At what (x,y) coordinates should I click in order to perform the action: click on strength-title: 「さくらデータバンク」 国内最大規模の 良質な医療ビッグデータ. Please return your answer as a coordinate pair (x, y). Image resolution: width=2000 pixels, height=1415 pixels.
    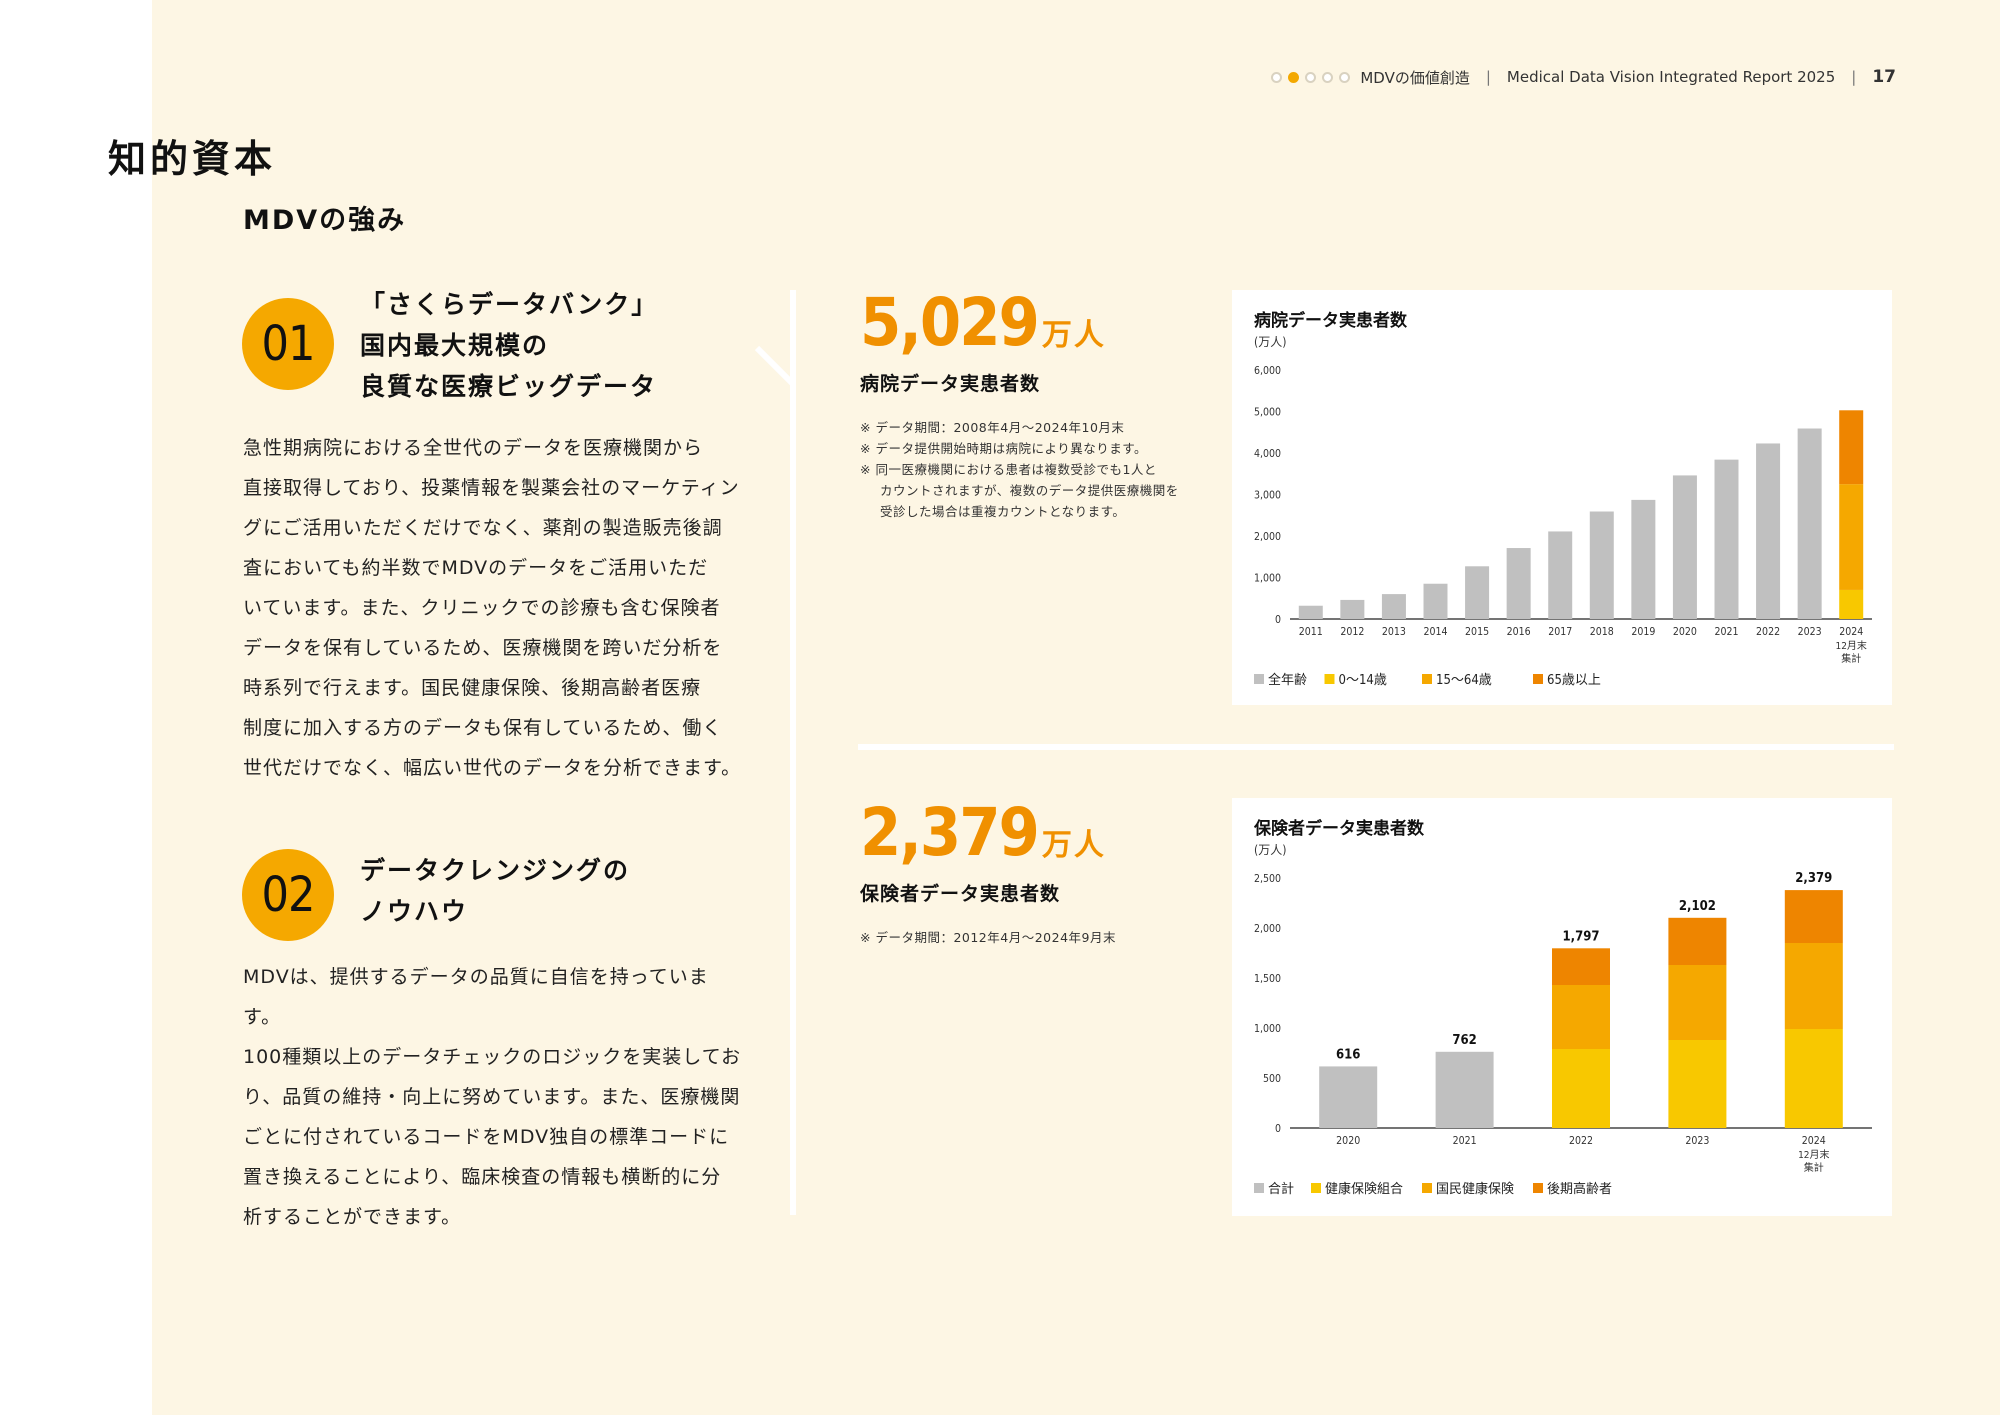
    Looking at the image, I should click on (509, 345).